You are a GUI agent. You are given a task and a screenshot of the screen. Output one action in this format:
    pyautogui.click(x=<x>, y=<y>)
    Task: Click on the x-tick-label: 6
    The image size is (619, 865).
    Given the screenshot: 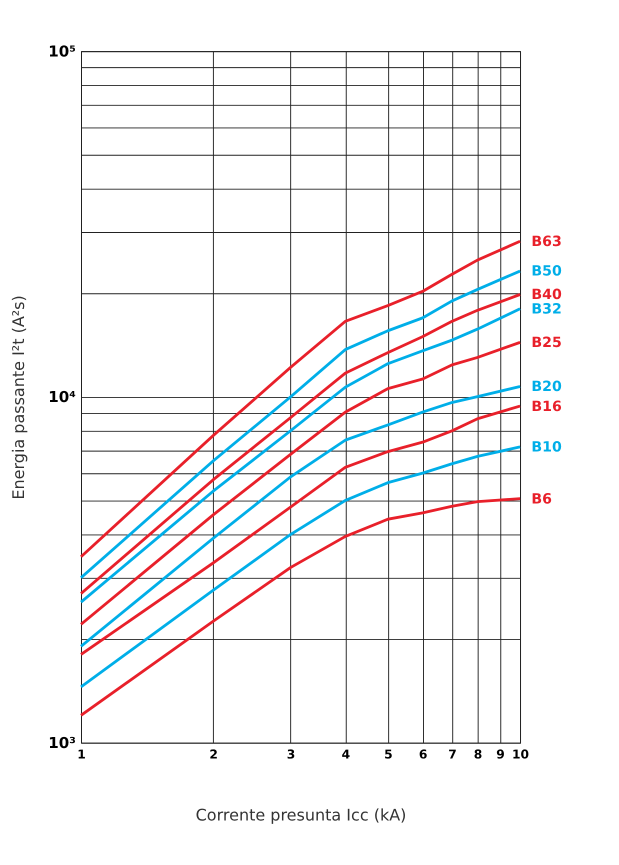 What is the action you would take?
    pyautogui.click(x=423, y=754)
    